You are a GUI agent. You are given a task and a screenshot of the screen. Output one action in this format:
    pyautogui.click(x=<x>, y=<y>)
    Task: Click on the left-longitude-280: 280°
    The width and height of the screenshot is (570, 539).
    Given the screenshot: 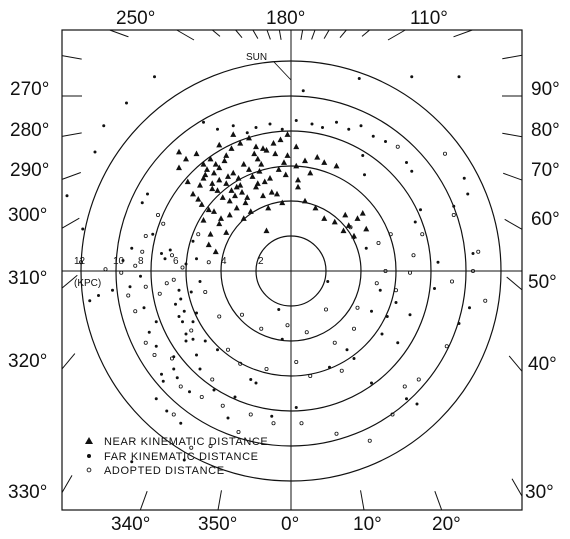 What is the action you would take?
    pyautogui.click(x=29, y=130)
    